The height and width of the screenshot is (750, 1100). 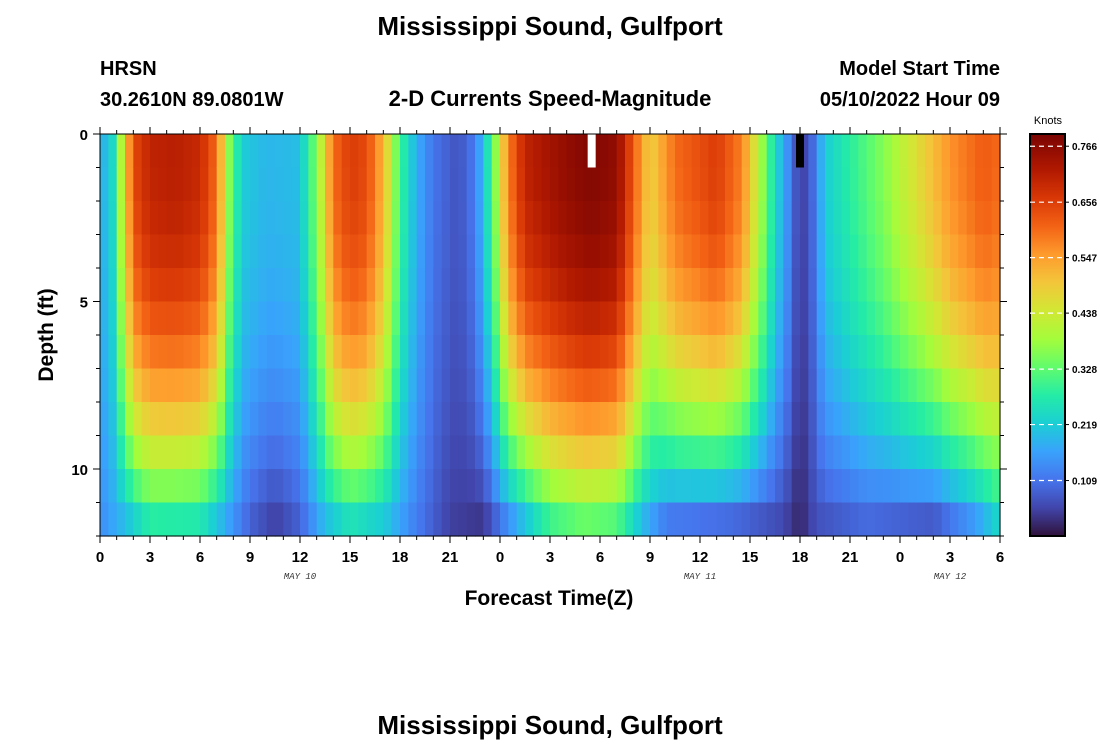 What do you see at coordinates (1084, 314) in the screenshot?
I see `colorbar-tick-label: 0.438` at bounding box center [1084, 314].